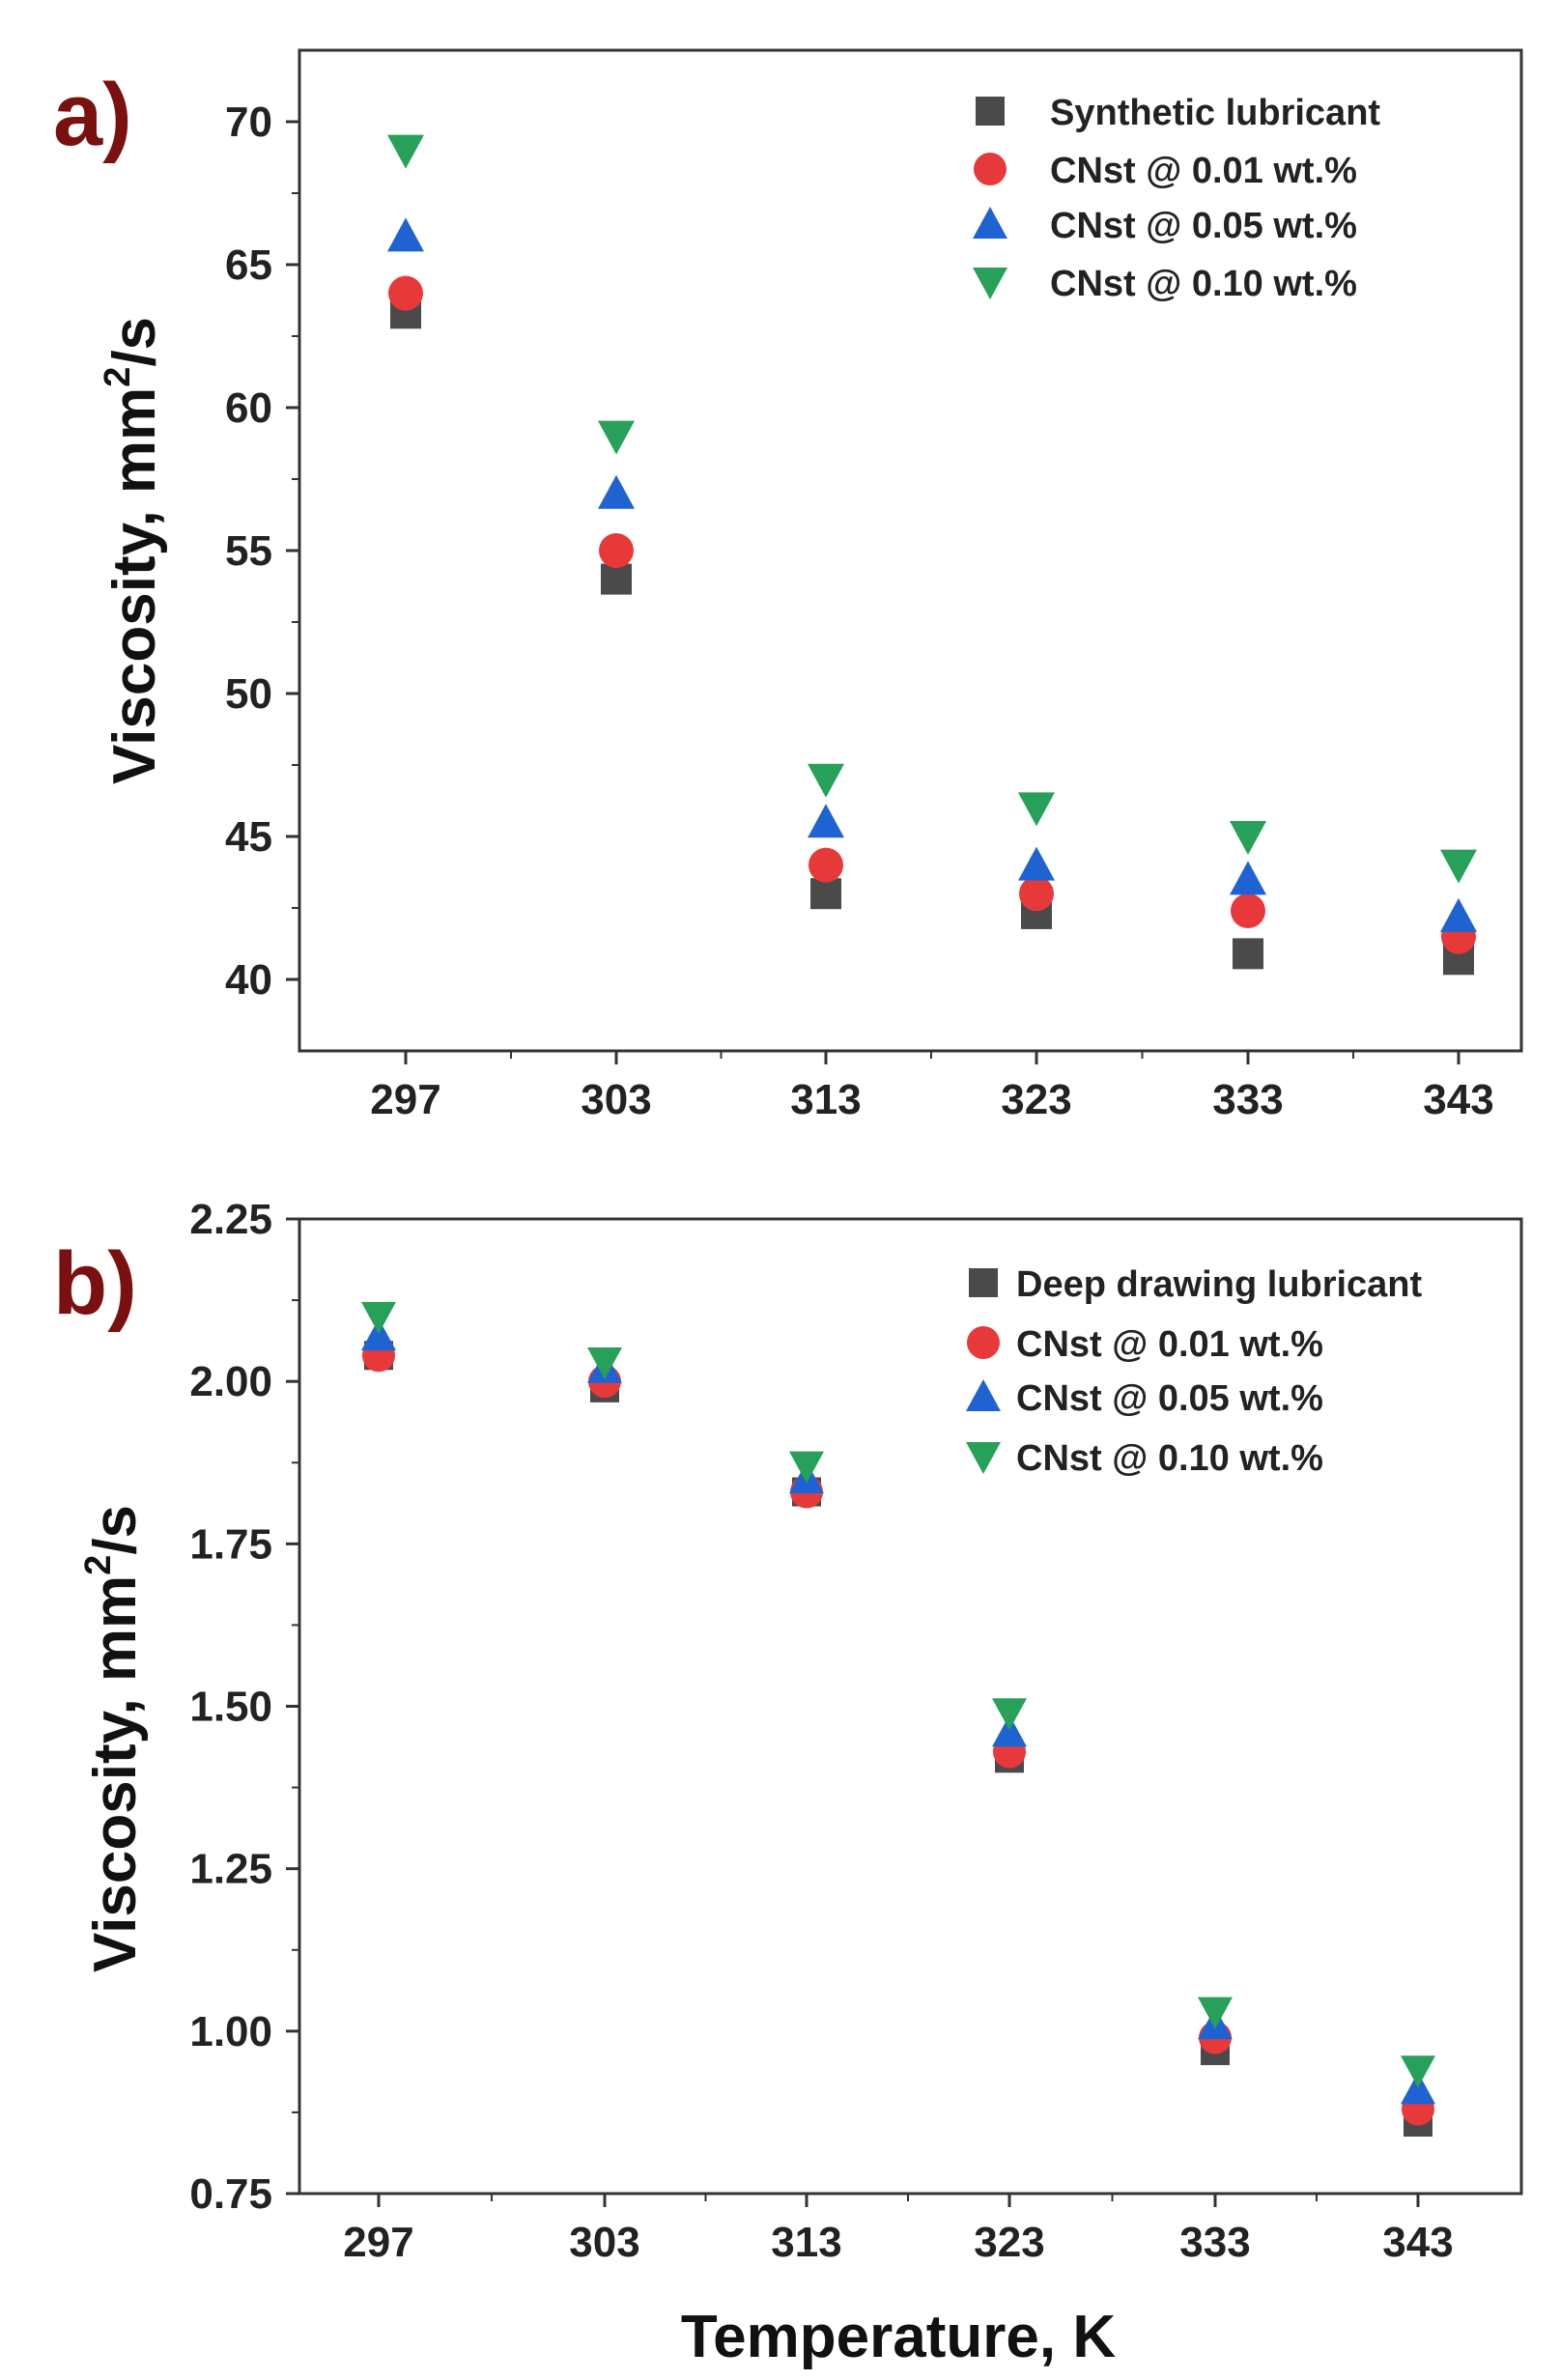 Image resolution: width=1560 pixels, height=2380 pixels. I want to click on y-tick-label: 55, so click(249, 551).